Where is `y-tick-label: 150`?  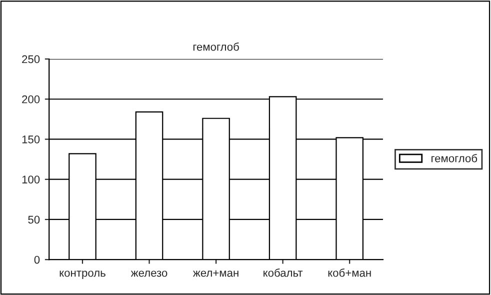 y-tick-label: 150 is located at coordinates (31, 140).